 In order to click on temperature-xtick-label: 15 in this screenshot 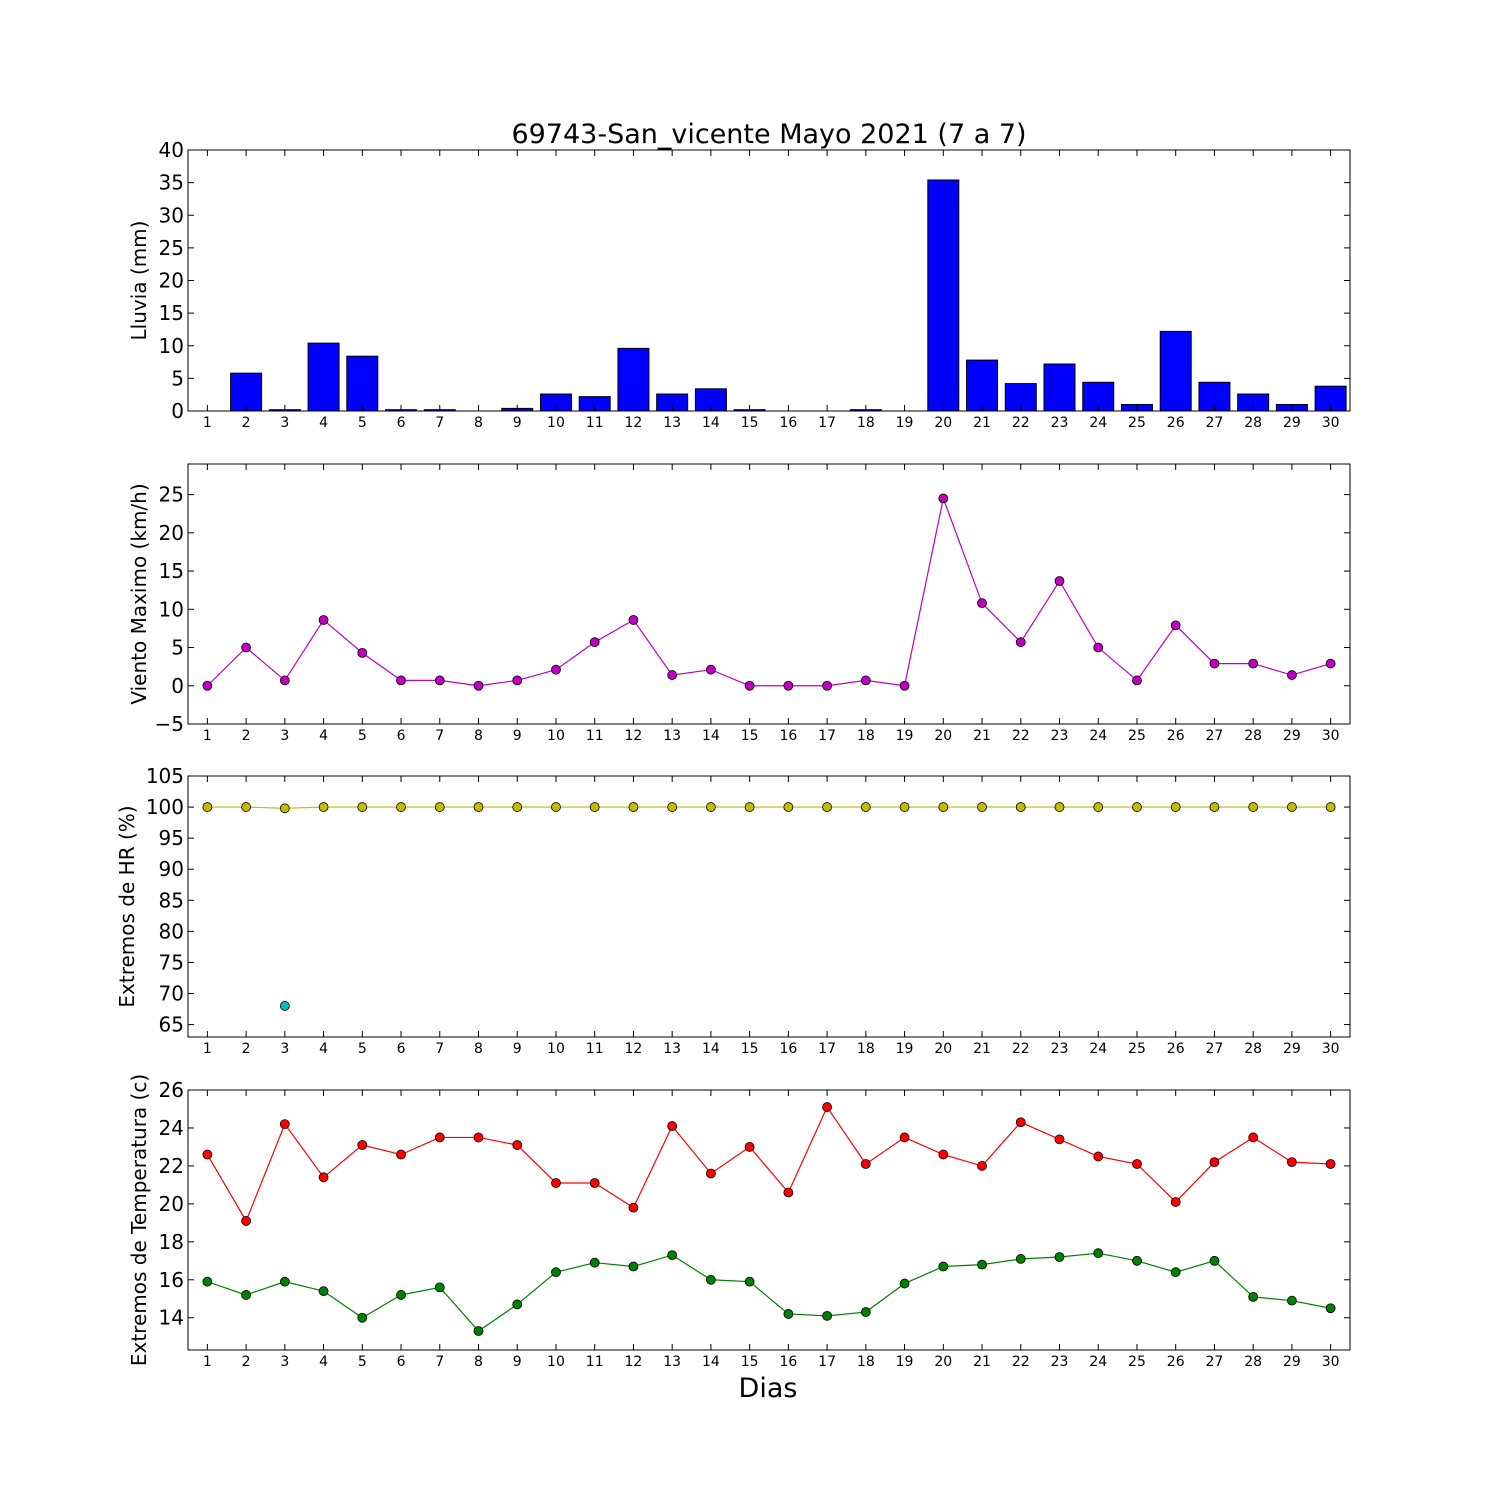, I will do `click(750, 1362)`.